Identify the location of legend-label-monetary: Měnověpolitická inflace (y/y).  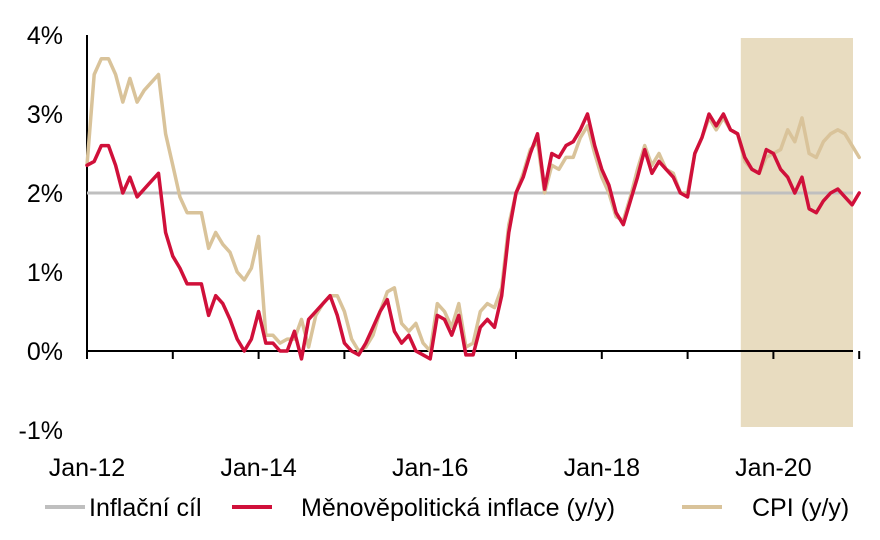
(458, 508).